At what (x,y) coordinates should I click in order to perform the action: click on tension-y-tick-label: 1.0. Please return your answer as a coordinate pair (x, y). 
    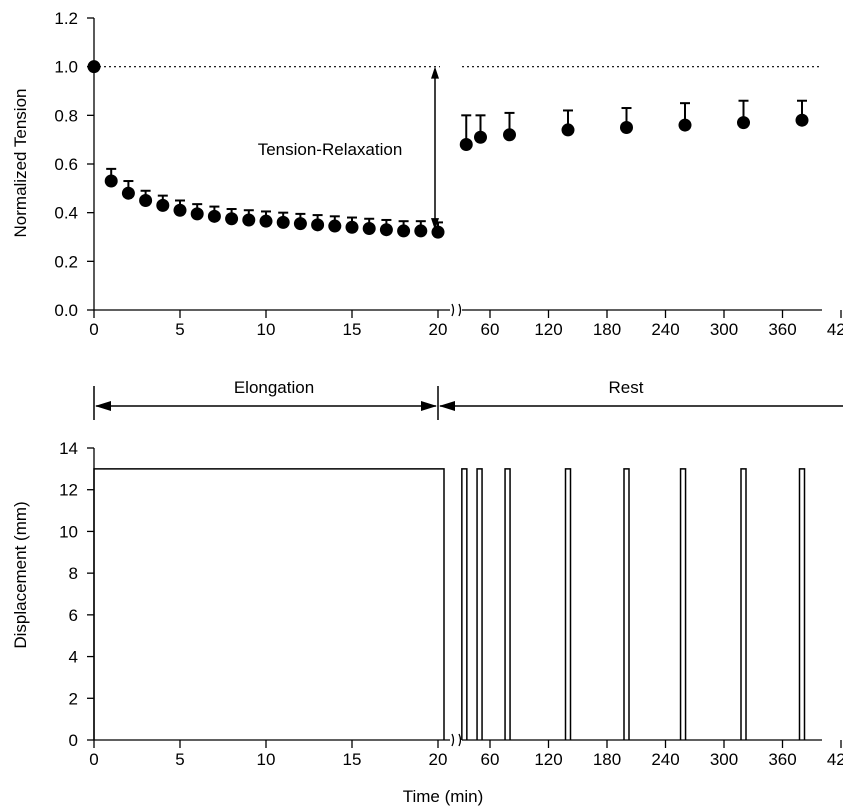
    Looking at the image, I should click on (66, 67).